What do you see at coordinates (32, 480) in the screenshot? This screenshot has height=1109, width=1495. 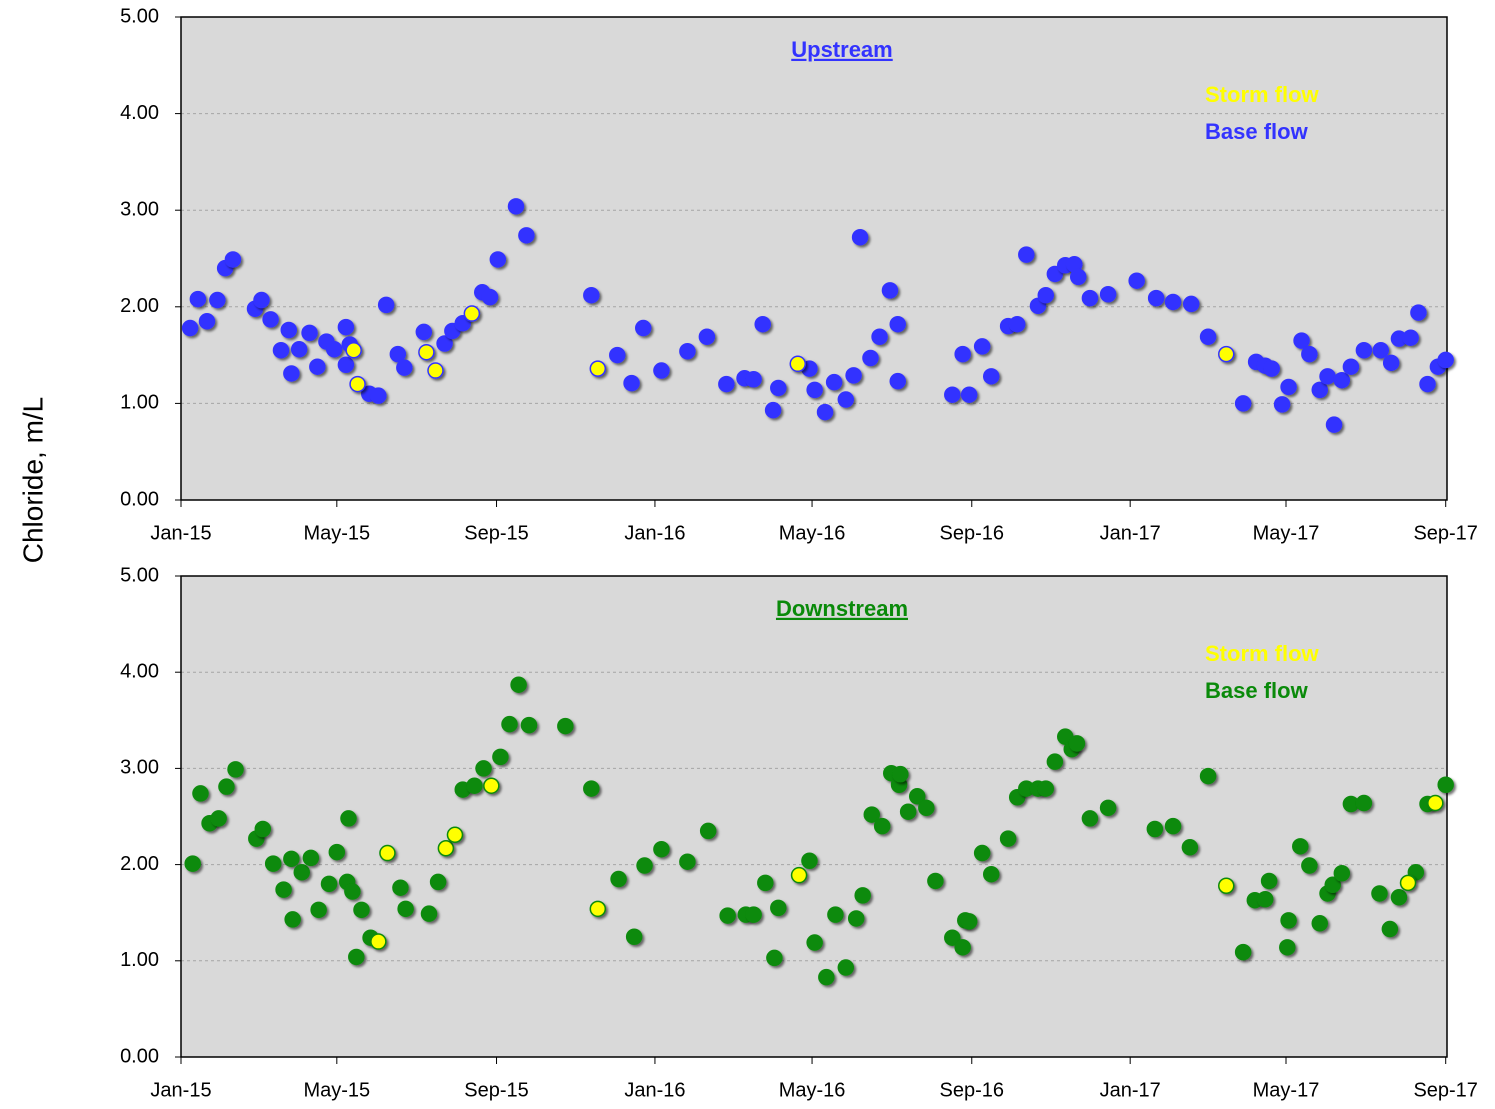 I see `y-axis-label: Chloride, m/L` at bounding box center [32, 480].